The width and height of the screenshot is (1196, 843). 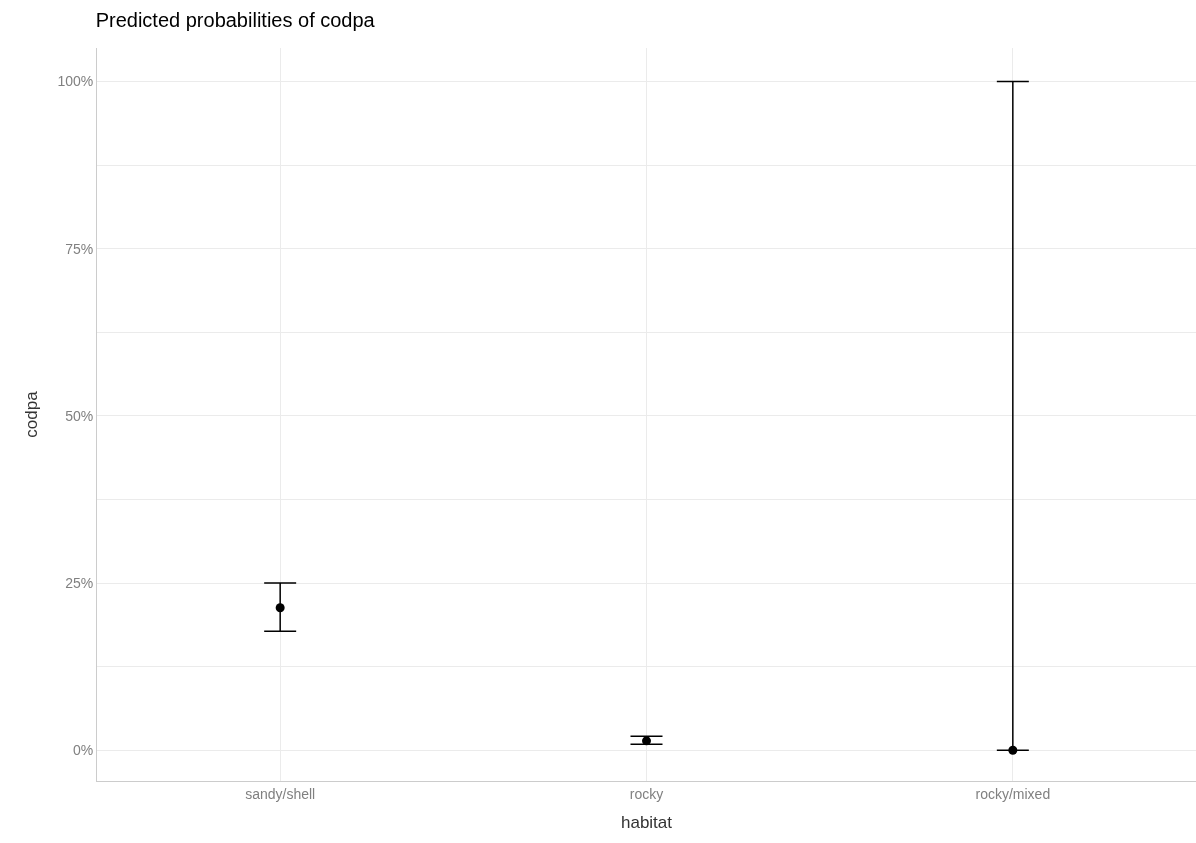 What do you see at coordinates (235, 19) in the screenshot?
I see `chart-title: Predicted probabilities of codpa` at bounding box center [235, 19].